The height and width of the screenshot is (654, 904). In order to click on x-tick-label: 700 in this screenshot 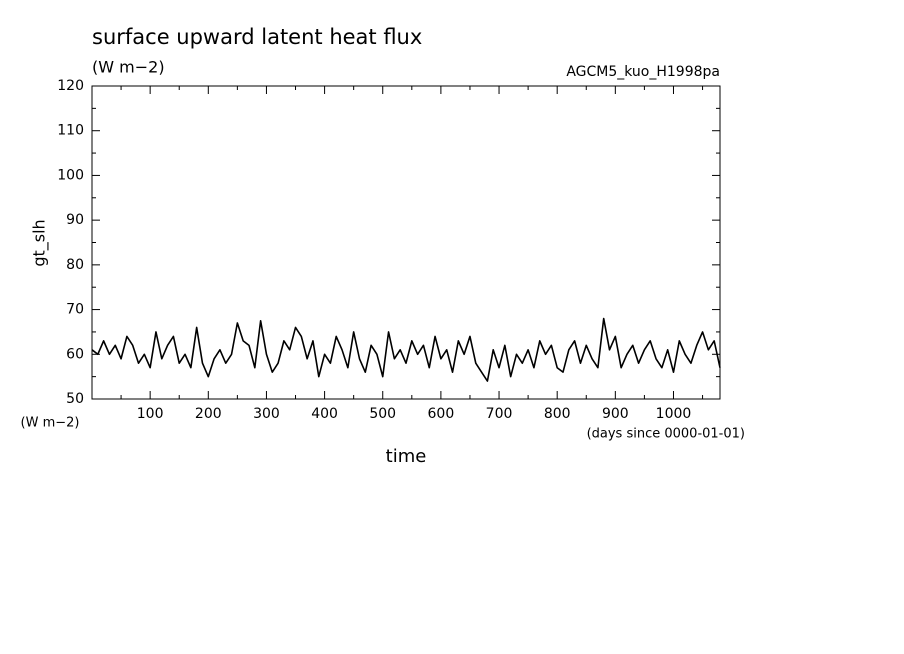, I will do `click(499, 414)`.